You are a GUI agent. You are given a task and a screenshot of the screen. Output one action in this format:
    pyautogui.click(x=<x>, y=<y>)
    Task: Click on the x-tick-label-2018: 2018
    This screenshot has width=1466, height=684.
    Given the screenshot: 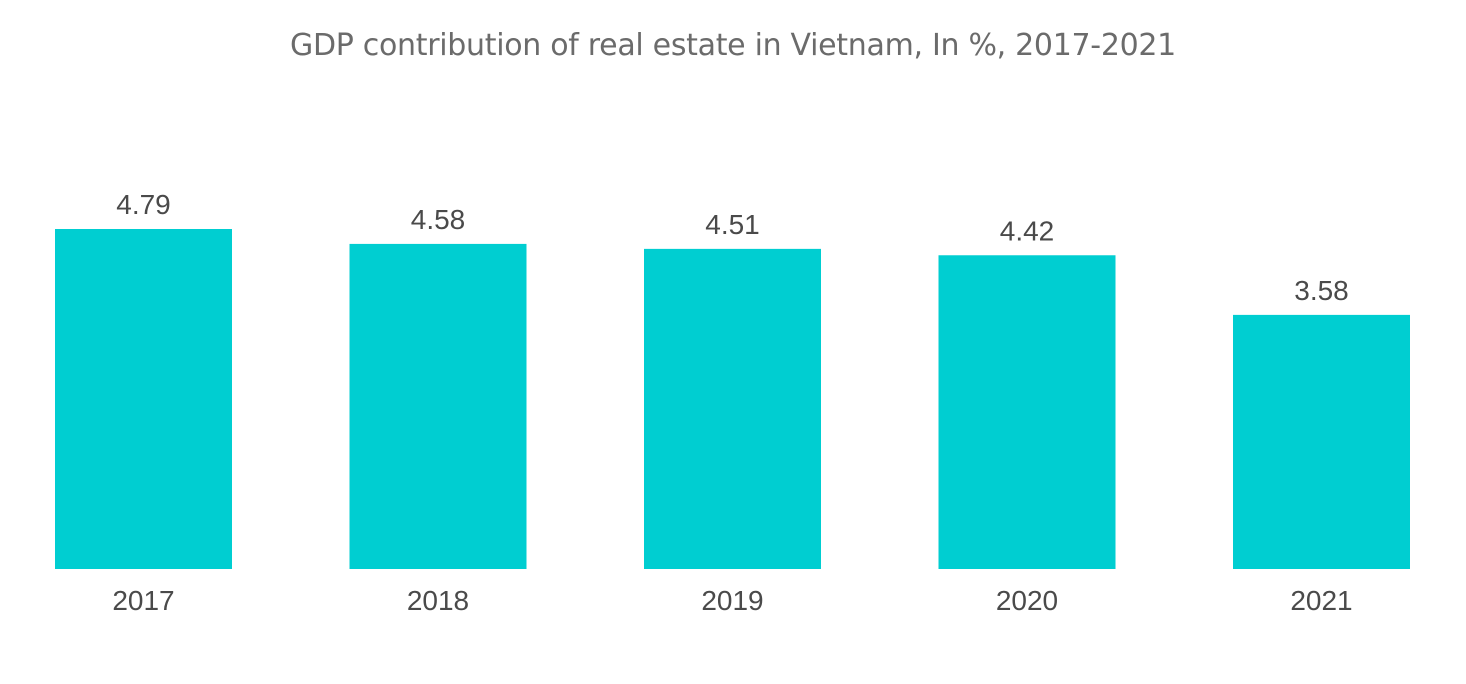 What is the action you would take?
    pyautogui.click(x=438, y=600)
    